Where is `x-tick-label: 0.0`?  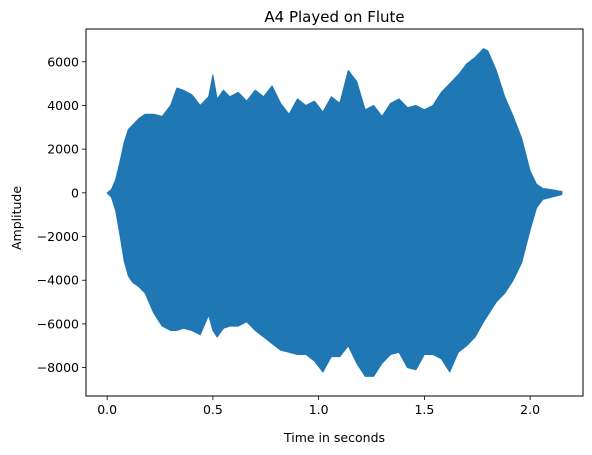 x-tick-label: 0.0 is located at coordinates (107, 409).